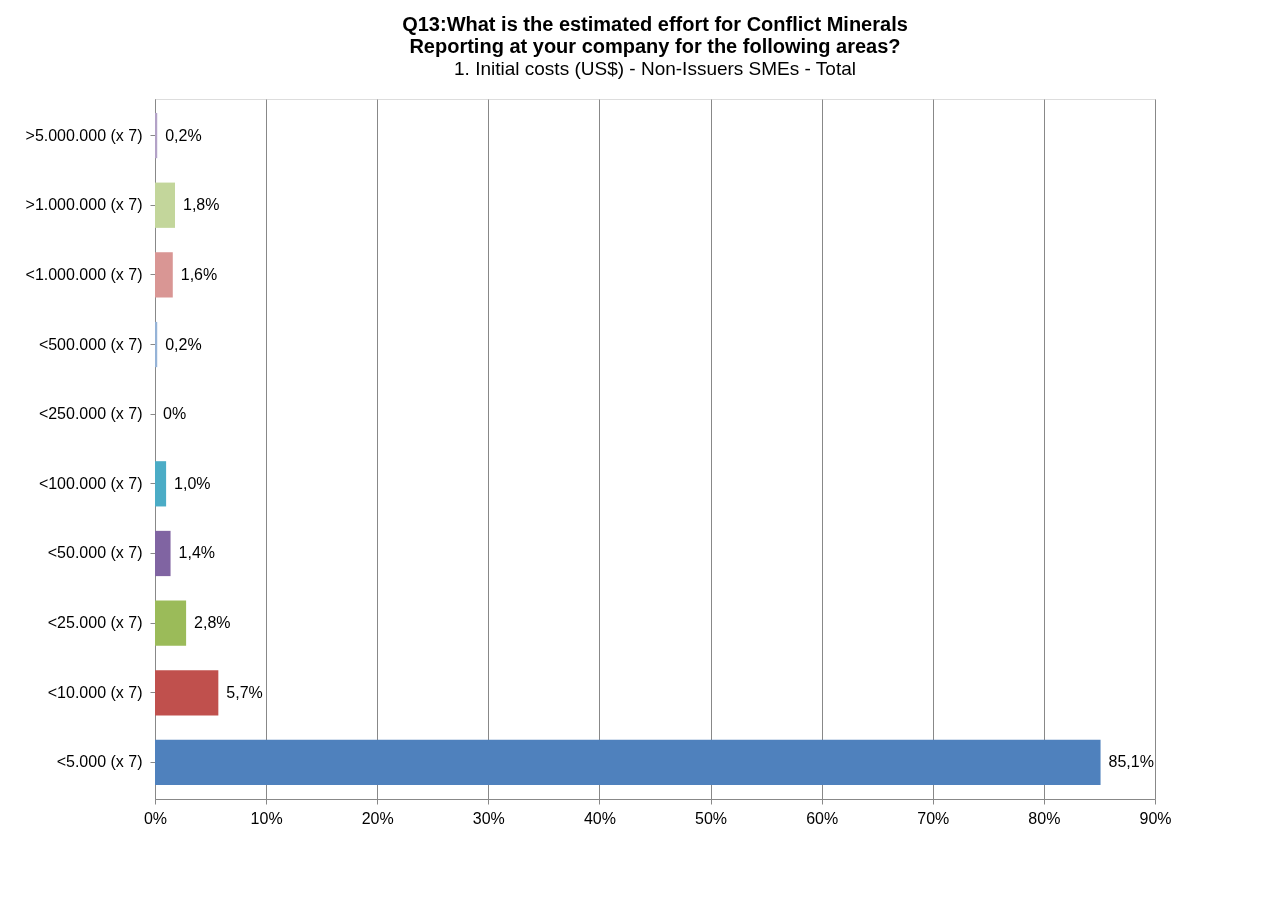 This screenshot has width=1270, height=909. What do you see at coordinates (95, 553) in the screenshot?
I see `y-tick-label: <50.000 (x 7)` at bounding box center [95, 553].